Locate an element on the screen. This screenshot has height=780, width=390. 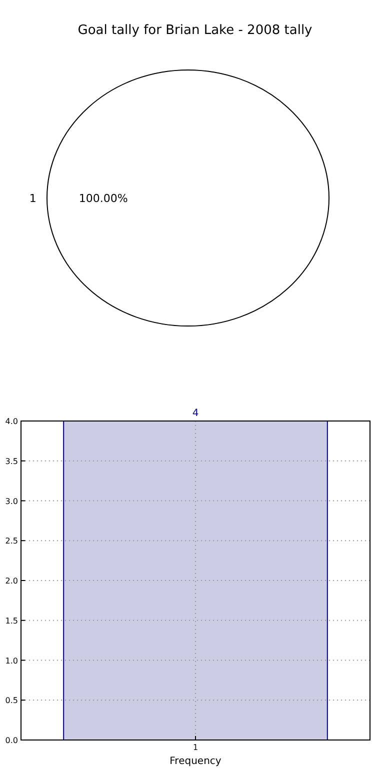
chart-title: Goal tally for Brian Lake - 2008 tally is located at coordinates (195, 30).